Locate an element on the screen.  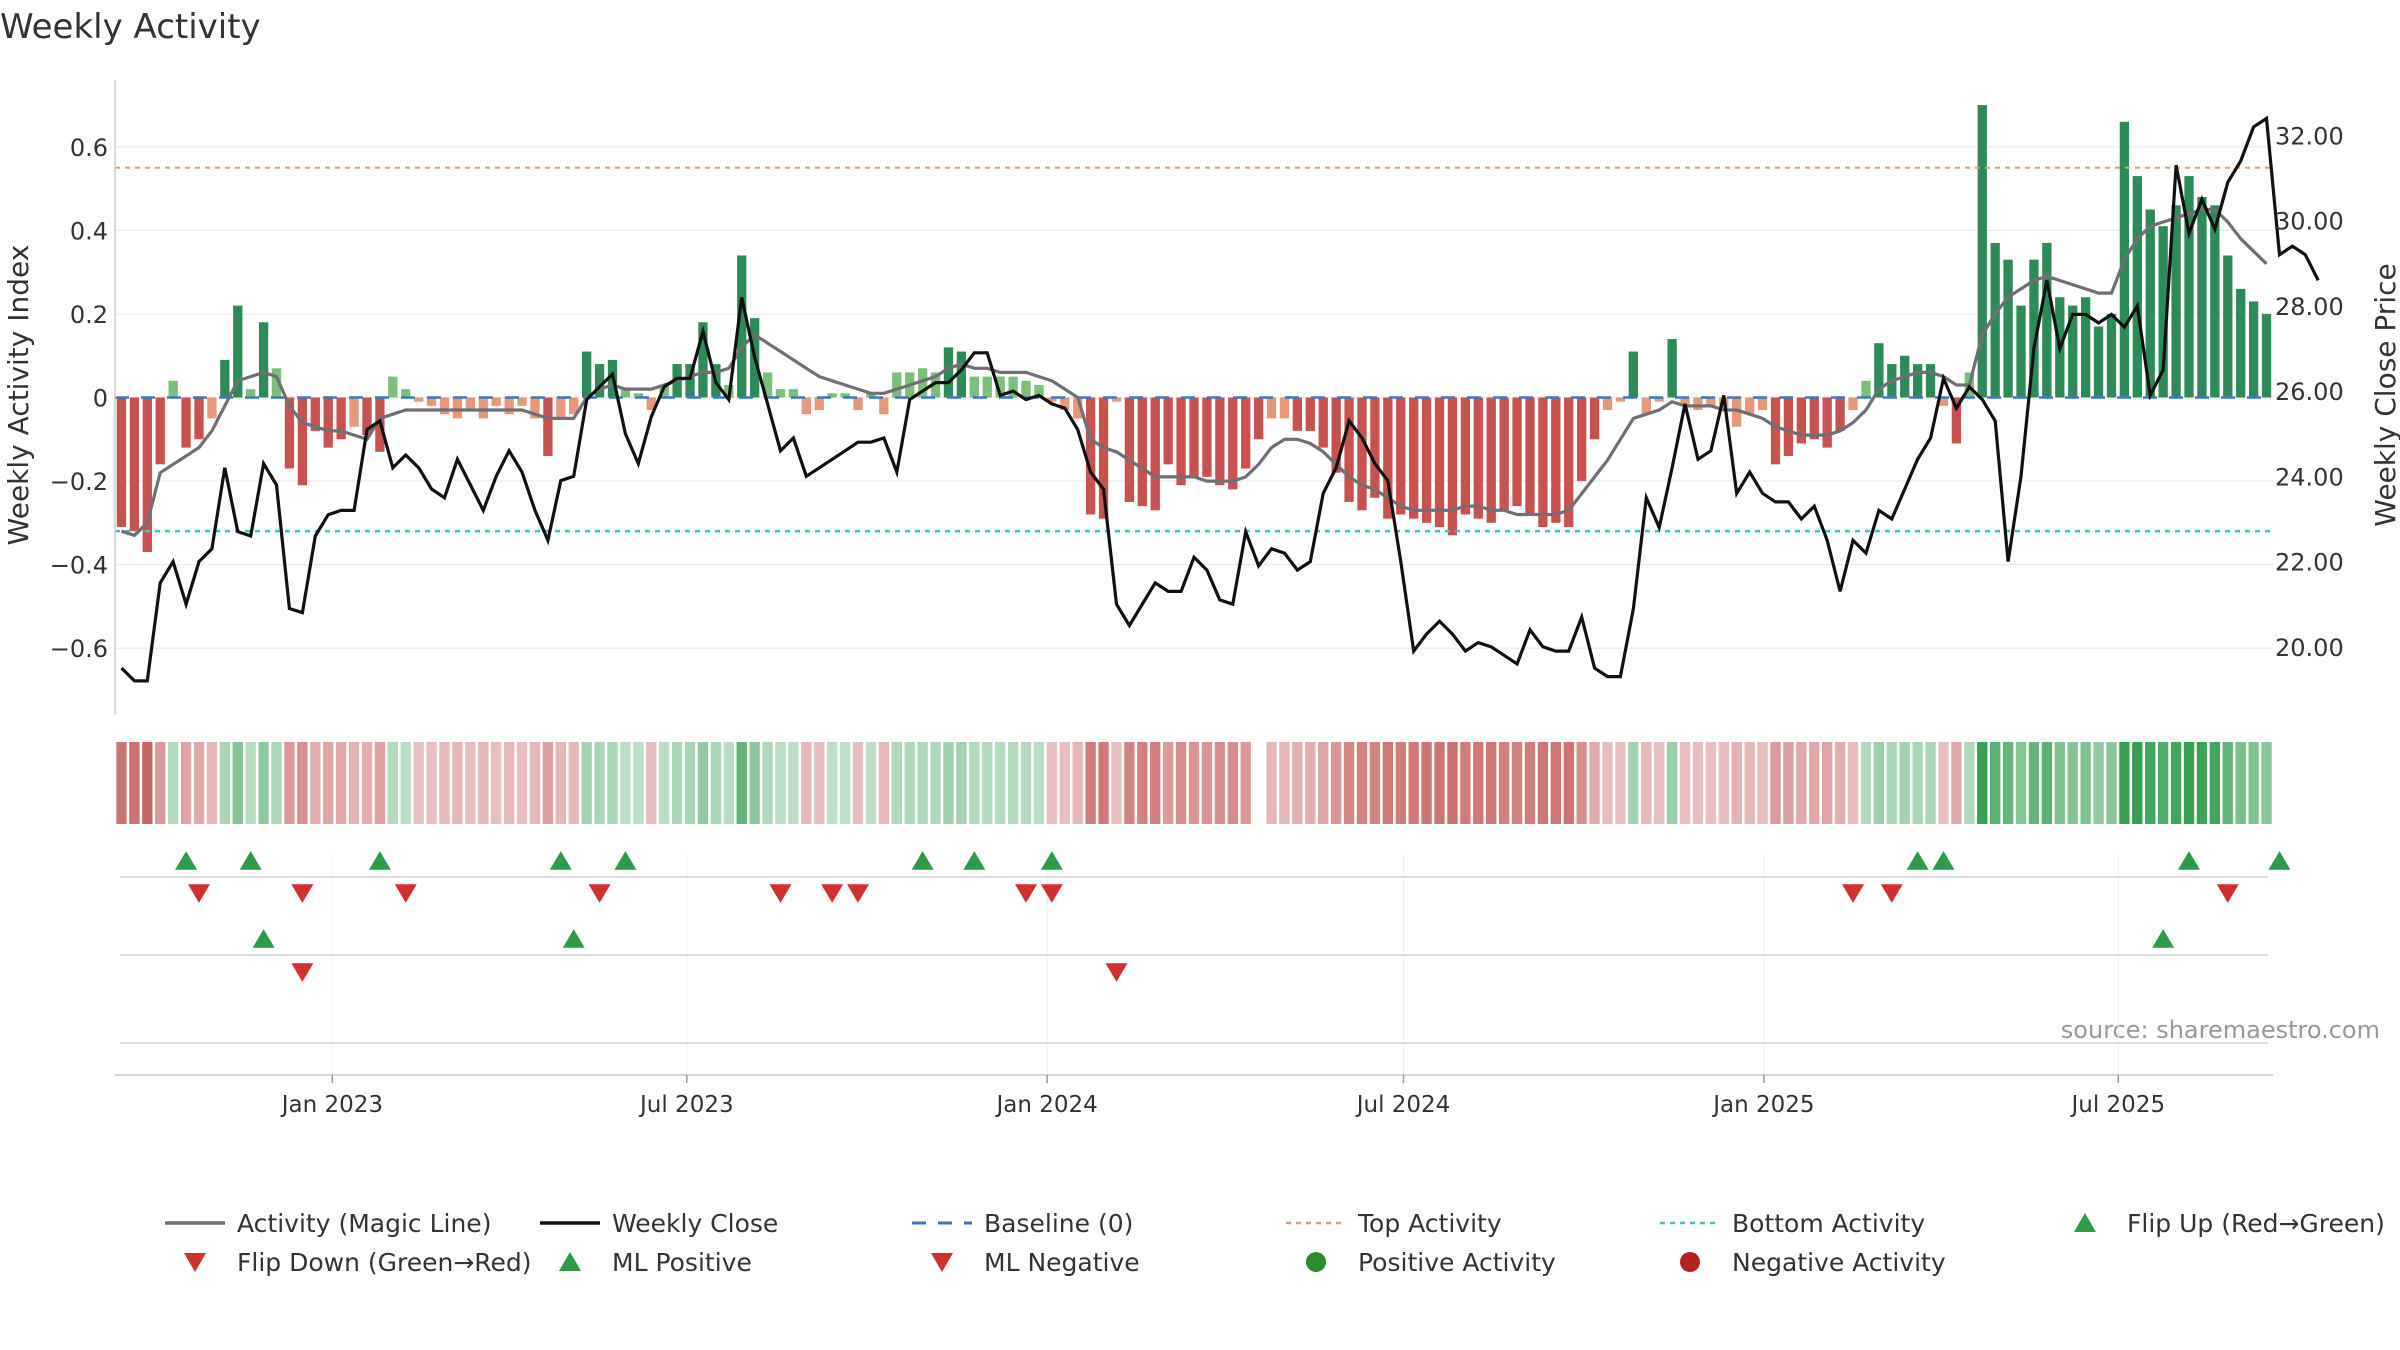
legend-label: Top Activity is located at coordinates (1429, 1223).